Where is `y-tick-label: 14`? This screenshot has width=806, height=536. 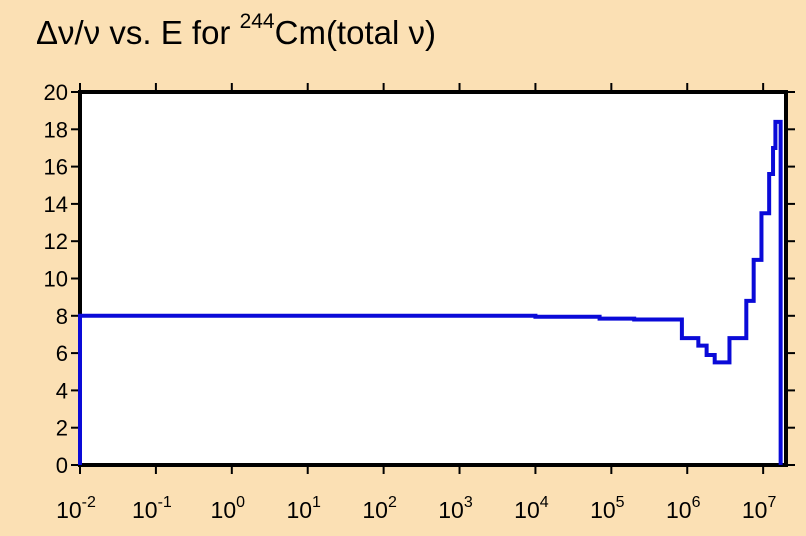
y-tick-label: 14 is located at coordinates (56, 204).